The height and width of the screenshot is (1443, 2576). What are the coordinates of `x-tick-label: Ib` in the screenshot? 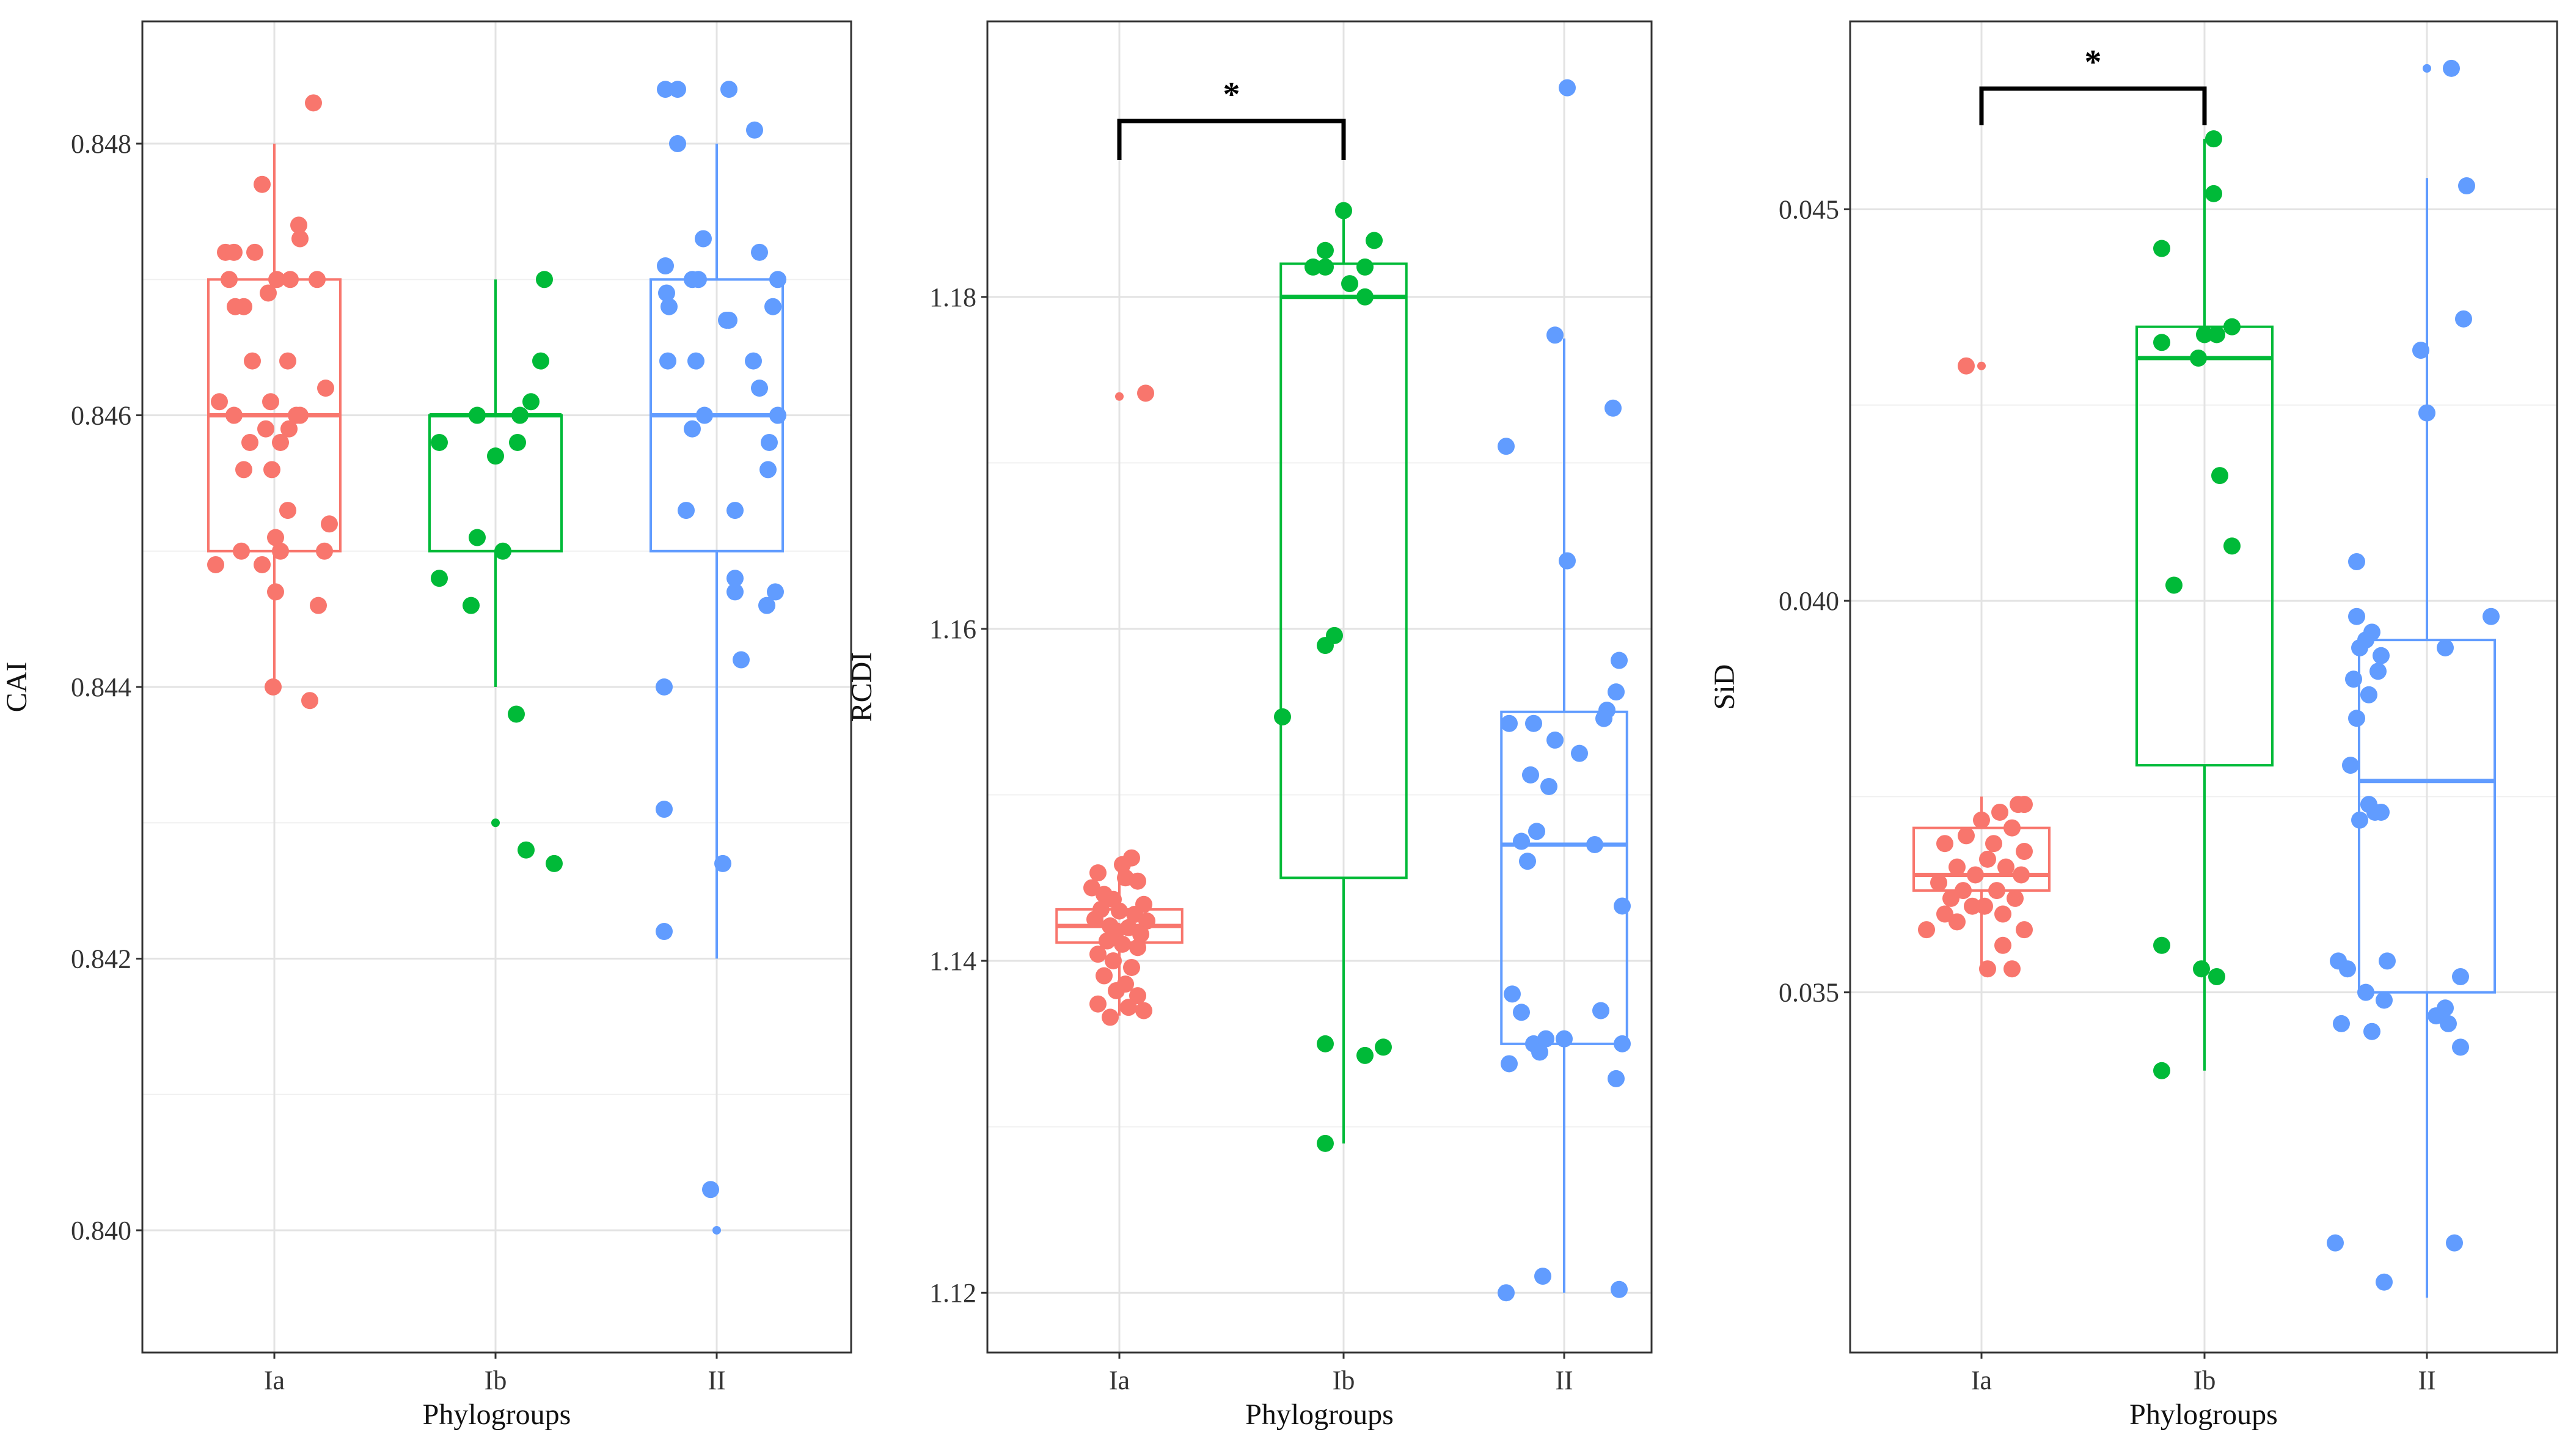 It's located at (2205, 1380).